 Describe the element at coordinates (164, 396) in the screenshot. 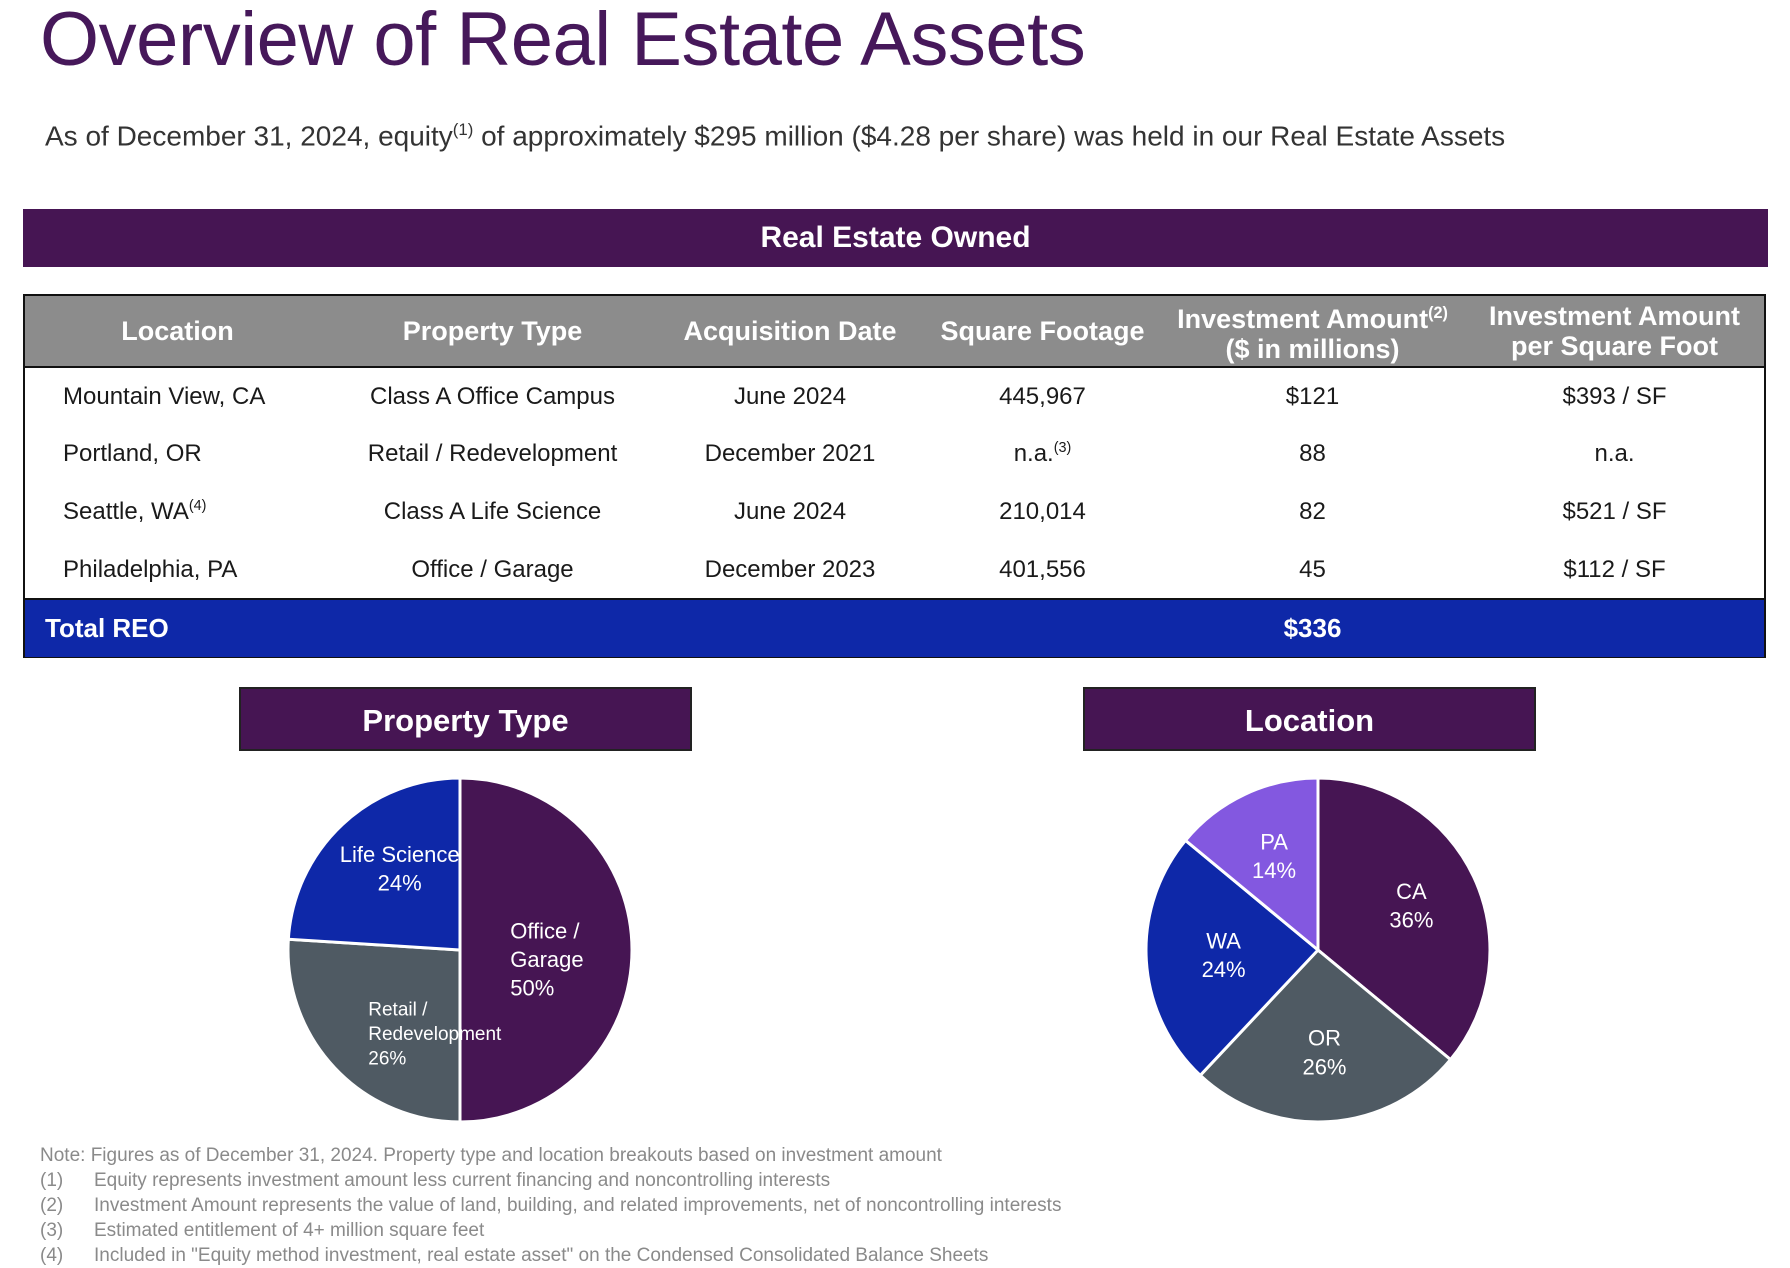

I see `cell-location: Mountain View, CA` at that location.